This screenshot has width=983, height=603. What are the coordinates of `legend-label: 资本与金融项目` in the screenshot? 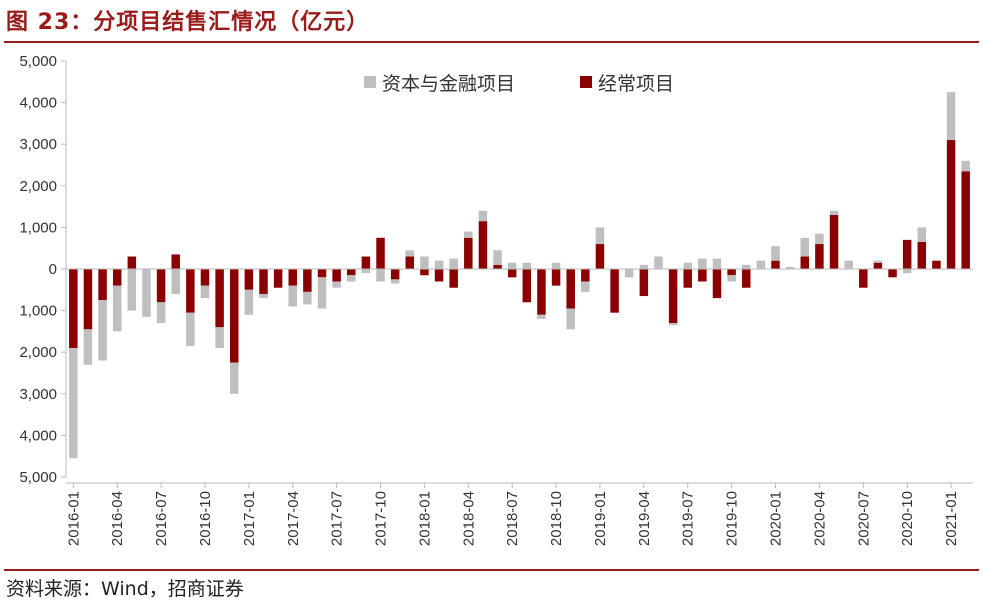 It's located at (448, 84).